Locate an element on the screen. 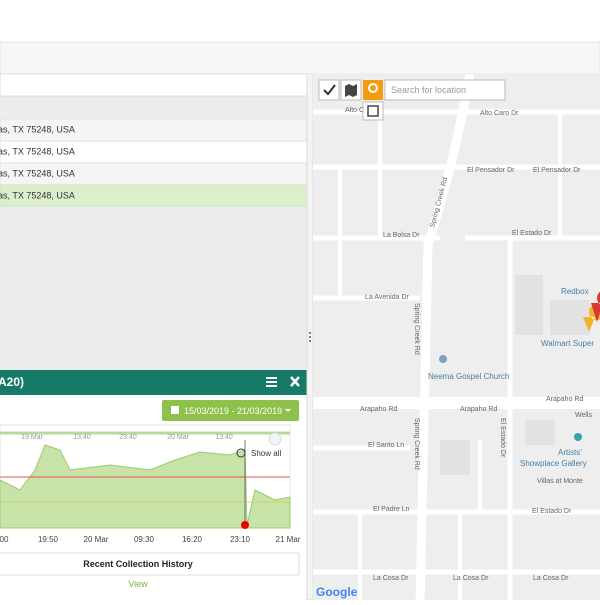 This screenshot has width=600, height=605. timeline-label: 23:40 is located at coordinates (128, 437).